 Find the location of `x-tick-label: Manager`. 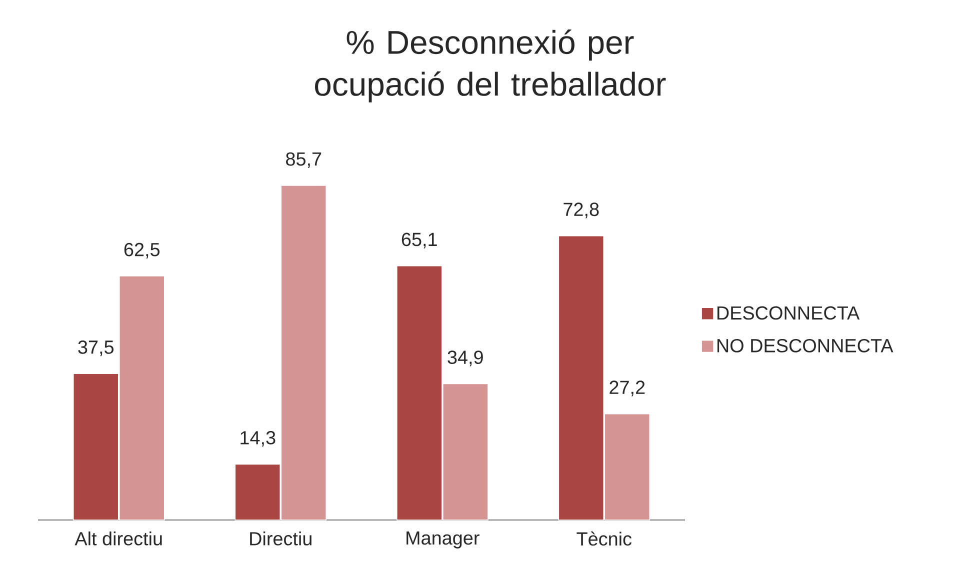

x-tick-label: Manager is located at coordinates (443, 540).